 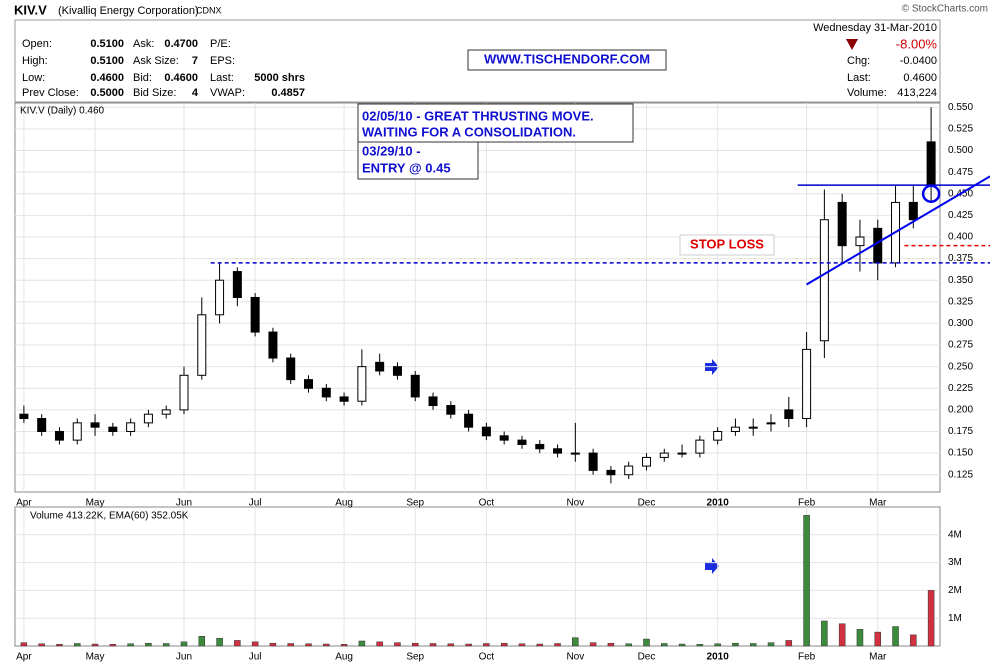 What do you see at coordinates (727, 243) in the screenshot?
I see `stop-loss: STOP LOSS` at bounding box center [727, 243].